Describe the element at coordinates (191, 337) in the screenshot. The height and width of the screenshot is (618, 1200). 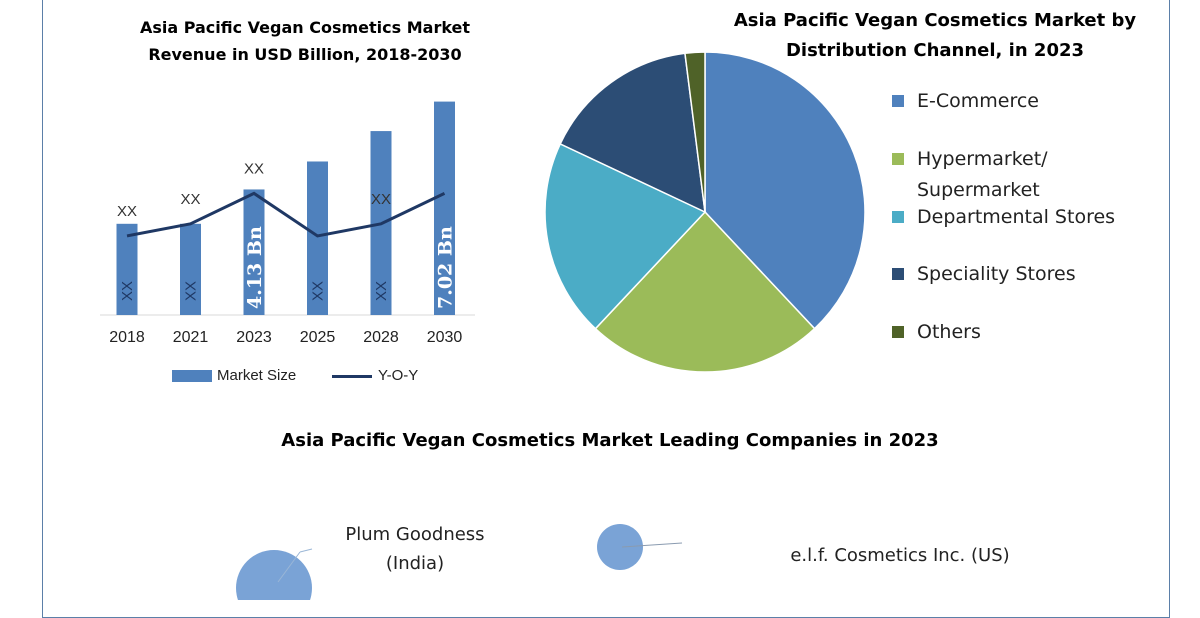
I see `x-tick-label: 2021` at that location.